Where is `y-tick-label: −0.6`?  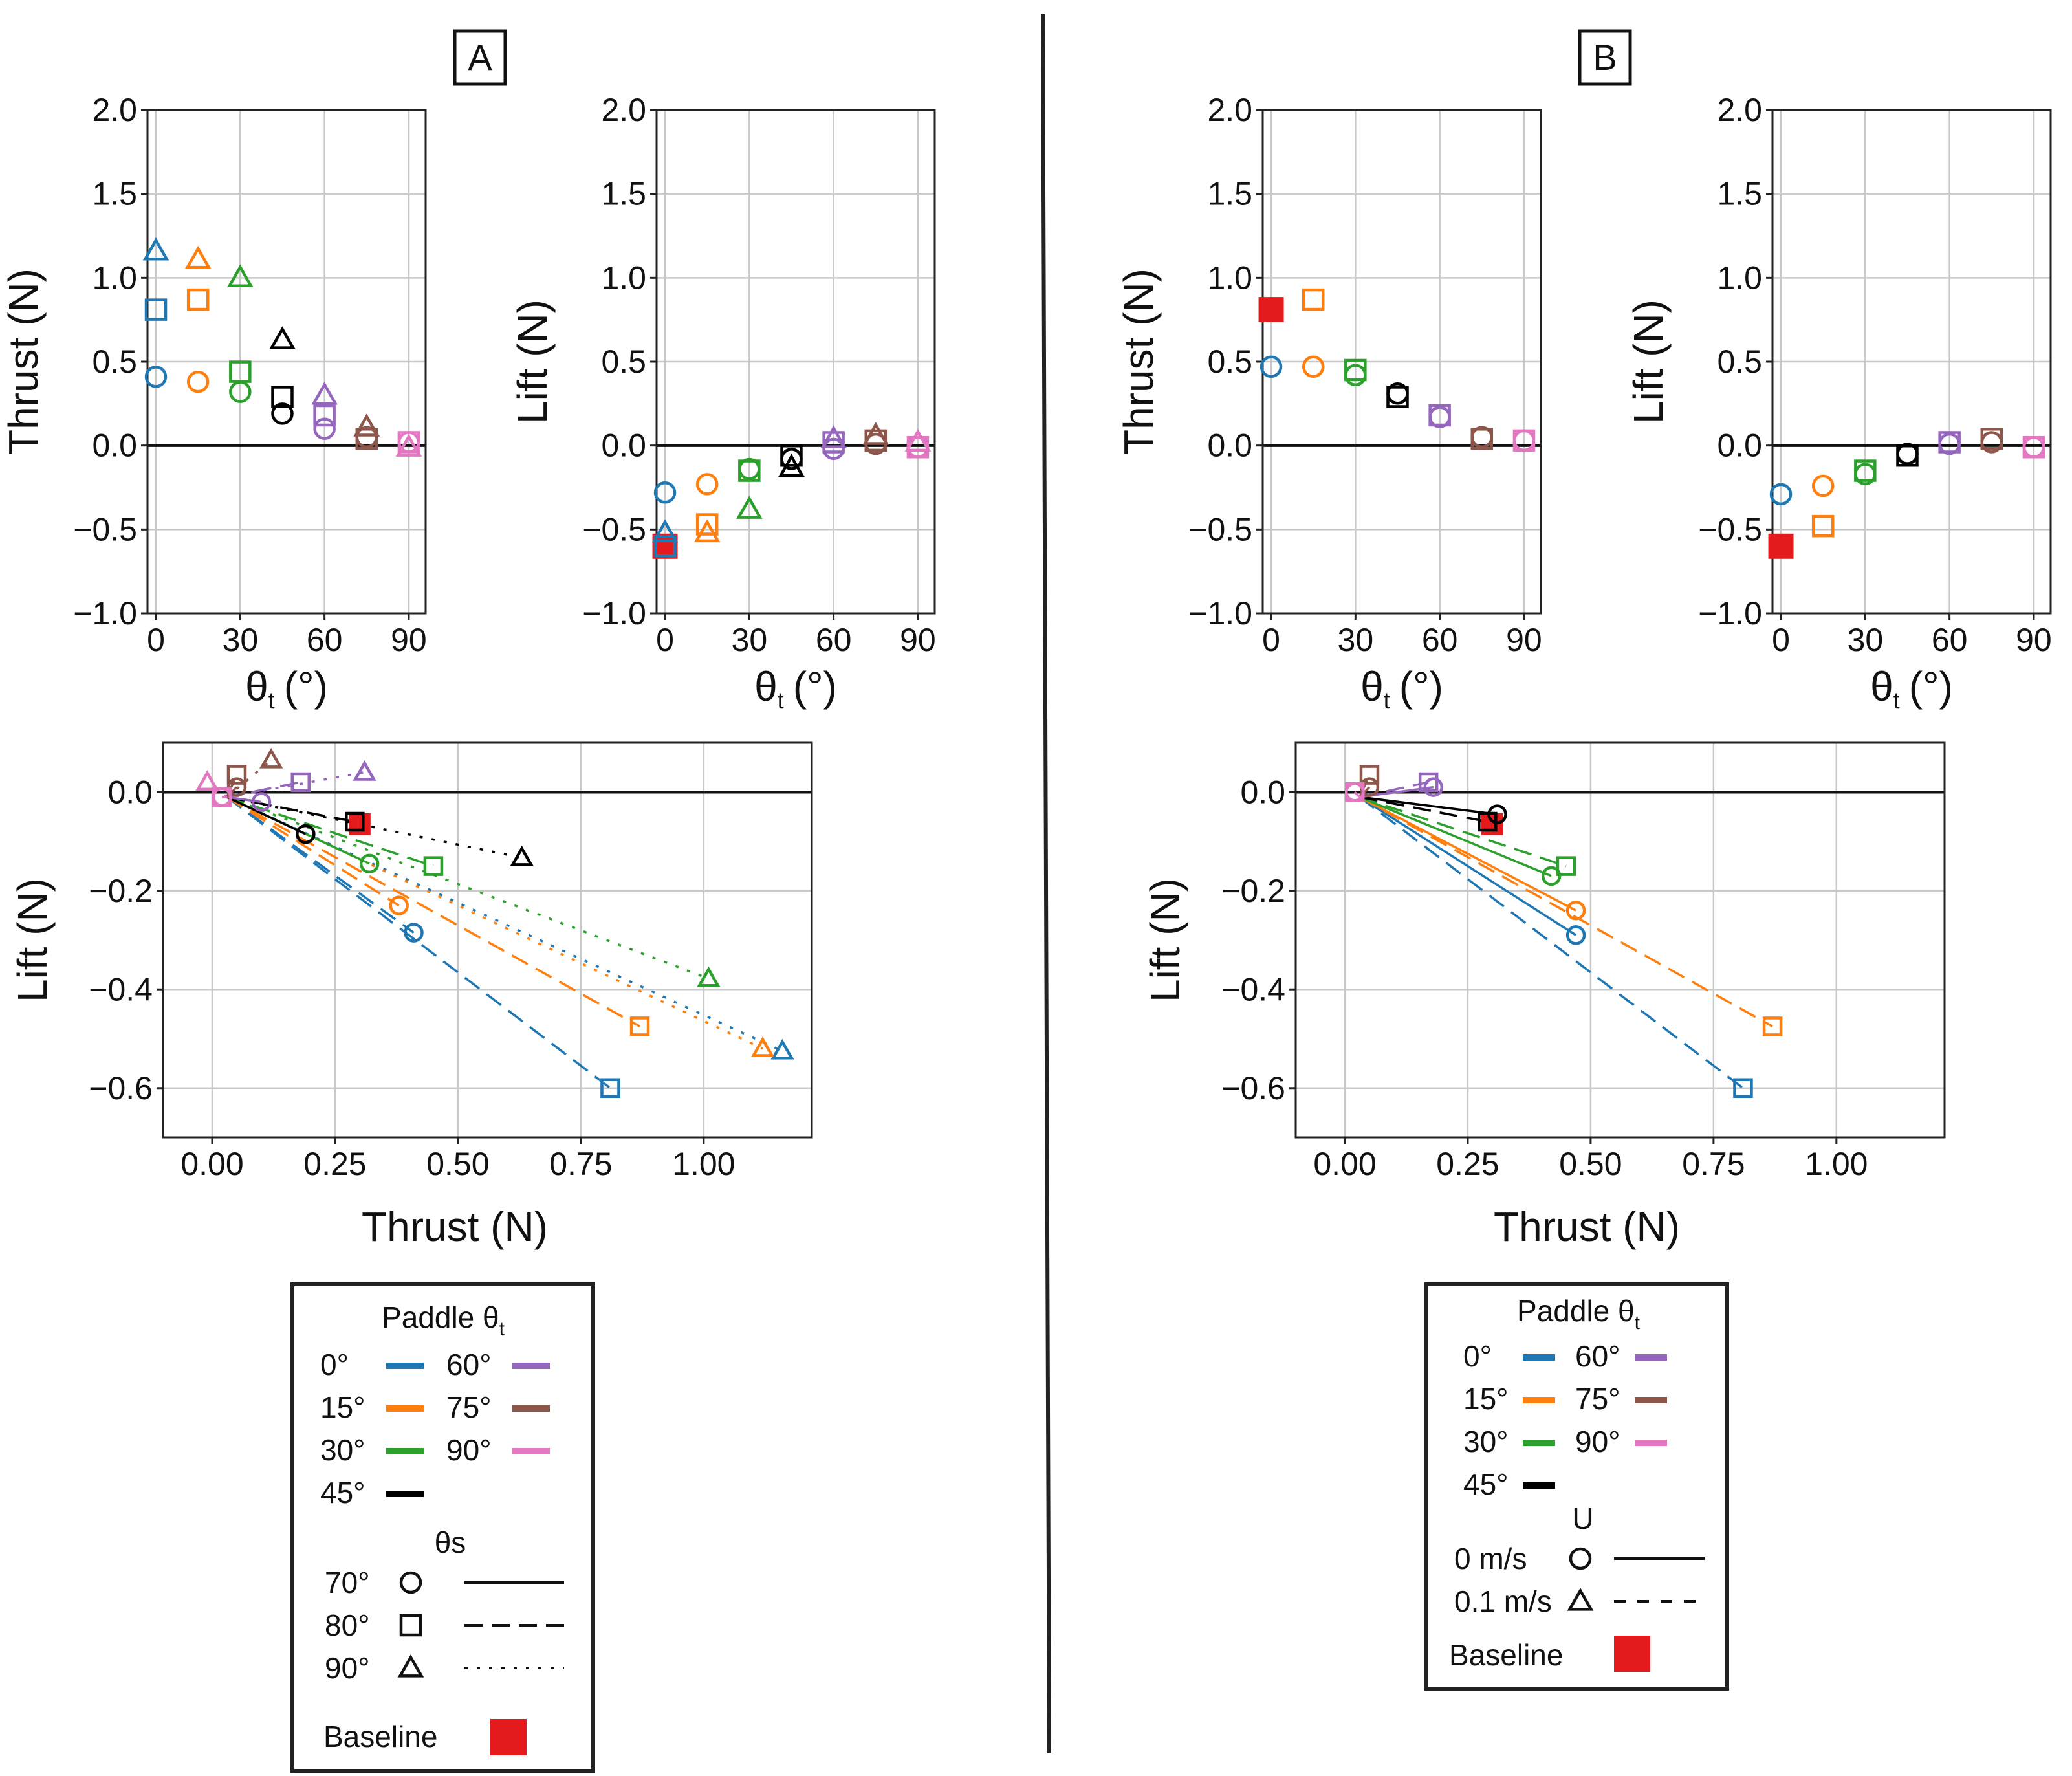
y-tick-label: −0.6 is located at coordinates (1253, 1088).